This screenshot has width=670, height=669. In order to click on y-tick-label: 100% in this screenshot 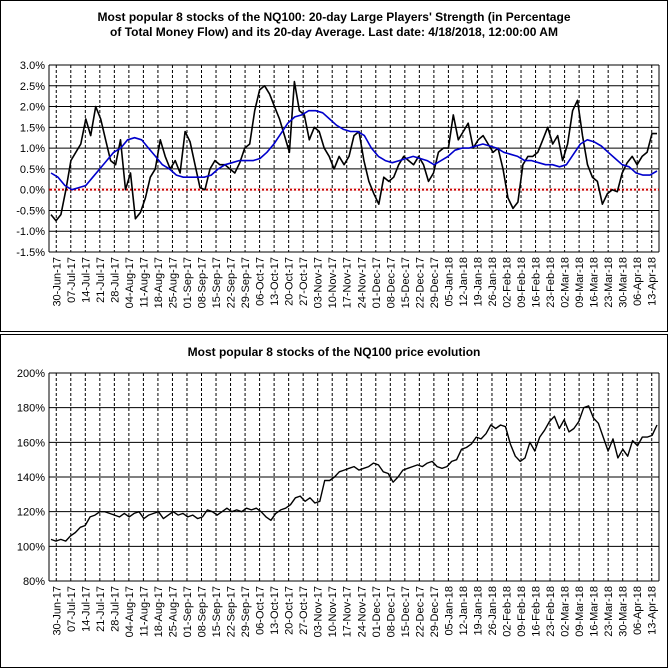, I will do `click(31, 547)`.